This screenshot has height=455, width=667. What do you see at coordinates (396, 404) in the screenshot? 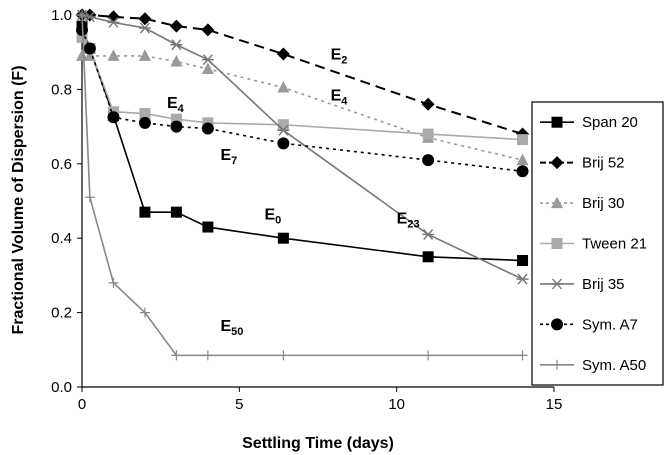
I see `x-tick-label: 10` at bounding box center [396, 404].